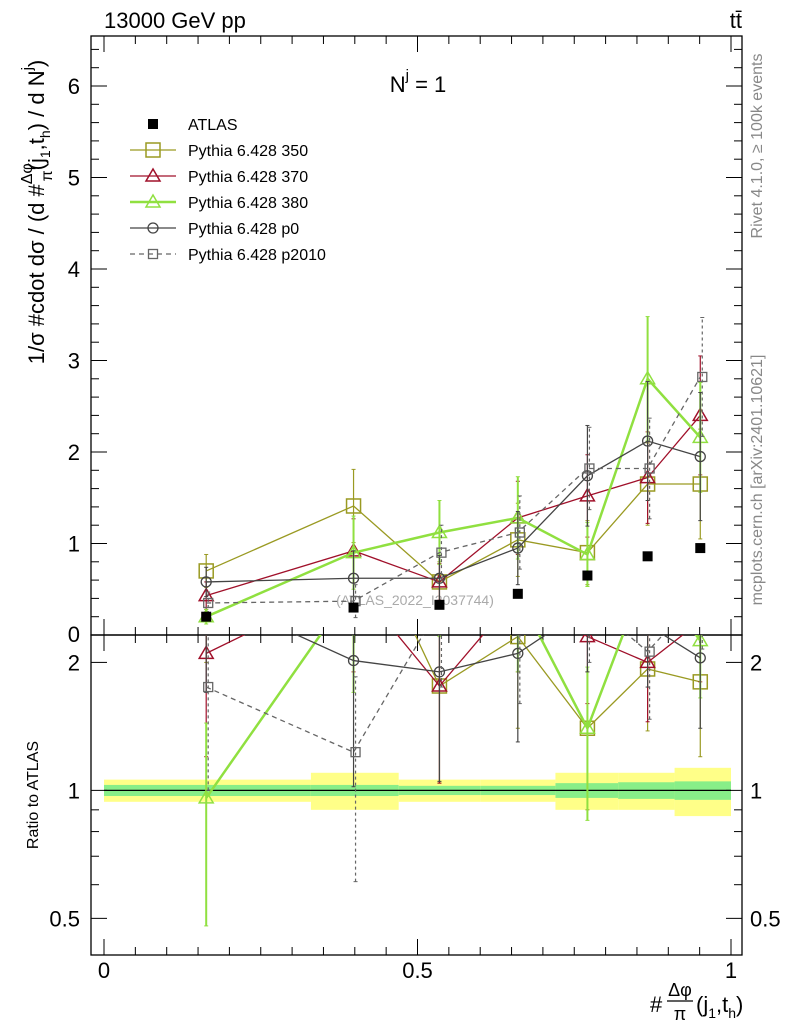  What do you see at coordinates (74, 634) in the screenshot?
I see `y-tick-label-zero: 0` at bounding box center [74, 634].